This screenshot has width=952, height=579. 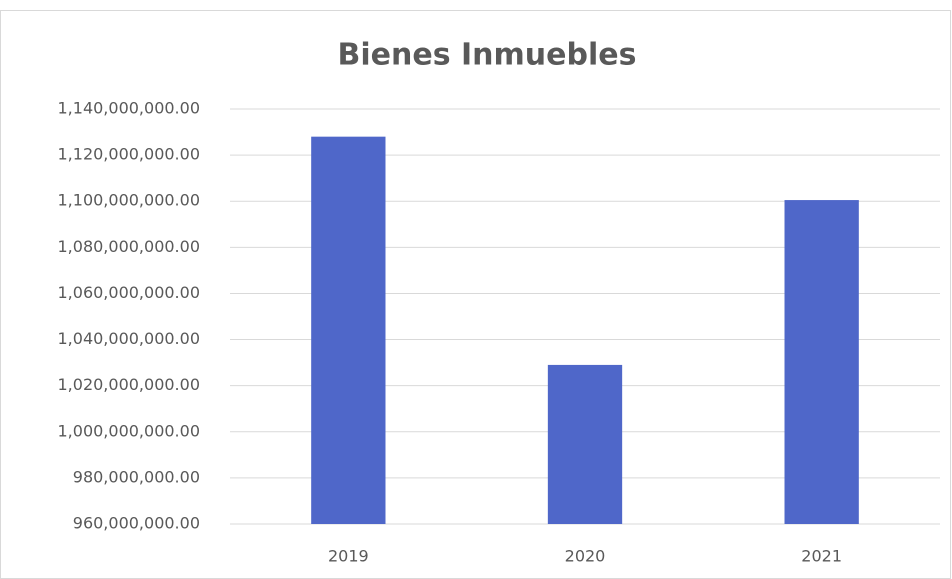 I want to click on y-tick-label: 1,080,000,000.00, so click(x=129, y=246).